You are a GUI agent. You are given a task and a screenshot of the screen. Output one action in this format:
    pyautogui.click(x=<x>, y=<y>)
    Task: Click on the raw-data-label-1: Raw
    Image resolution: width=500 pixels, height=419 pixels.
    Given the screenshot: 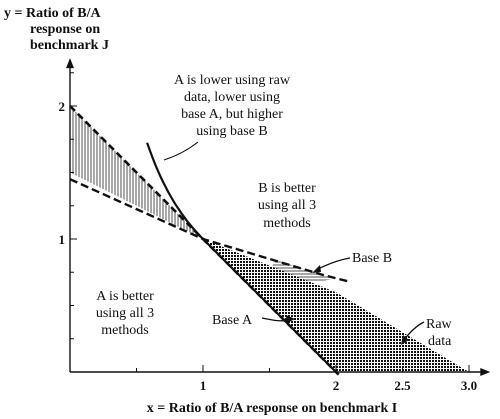 What is the action you would take?
    pyautogui.click(x=439, y=324)
    